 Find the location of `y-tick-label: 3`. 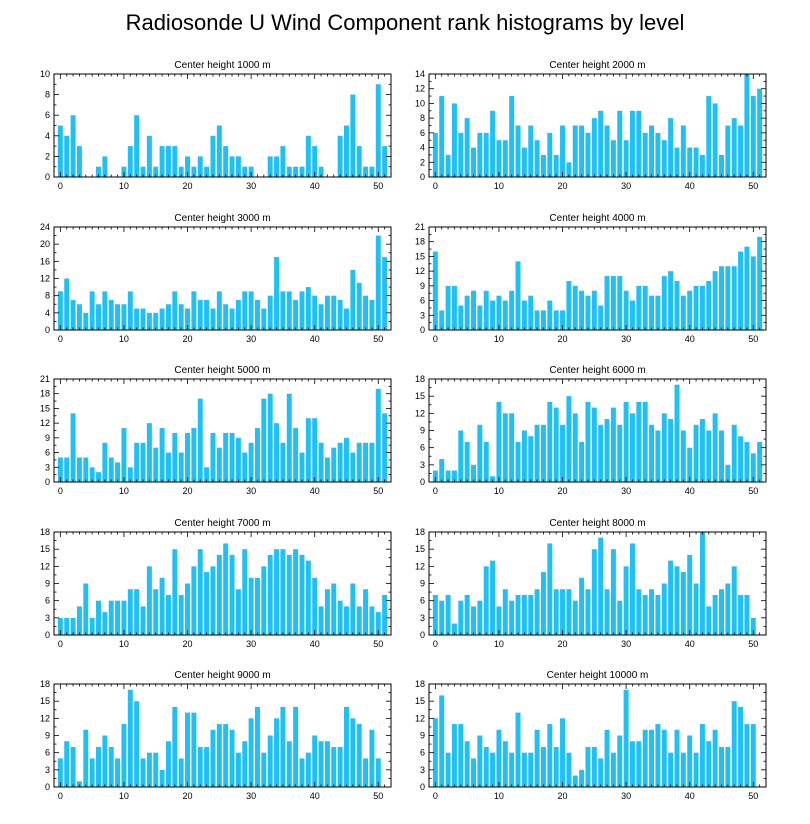

y-tick-label: 3 is located at coordinates (47, 618).